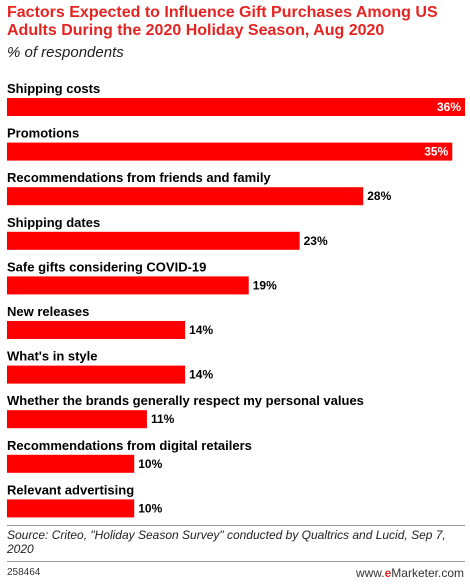  I want to click on emarketer-logo: www.eMarketer.com, so click(410, 573).